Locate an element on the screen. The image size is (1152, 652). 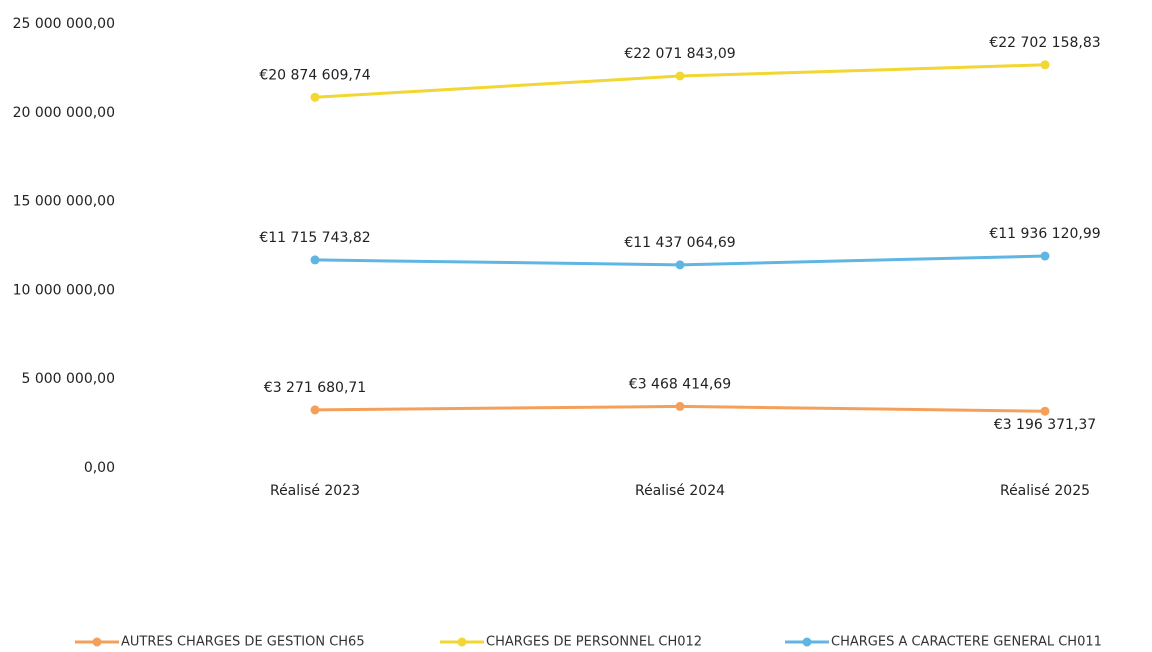
series-line is located at coordinates (680, 81).